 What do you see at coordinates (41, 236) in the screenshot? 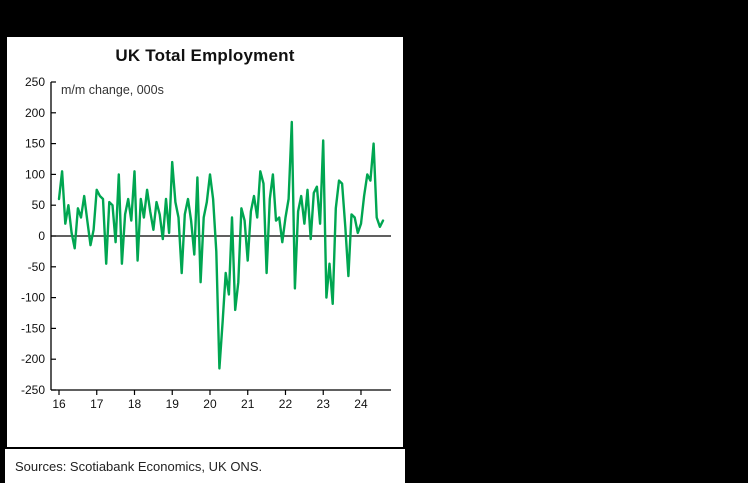
I see `y-tick-label: 0` at bounding box center [41, 236].